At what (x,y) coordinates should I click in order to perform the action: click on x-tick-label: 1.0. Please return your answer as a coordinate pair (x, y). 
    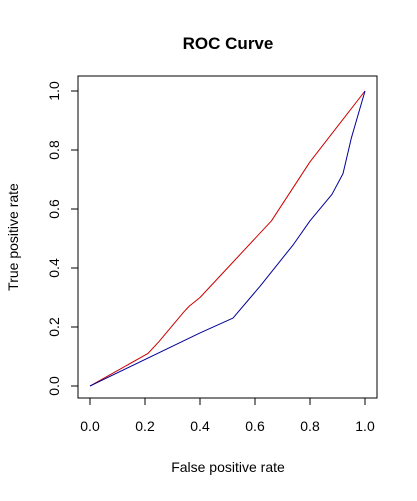
    Looking at the image, I should click on (365, 426).